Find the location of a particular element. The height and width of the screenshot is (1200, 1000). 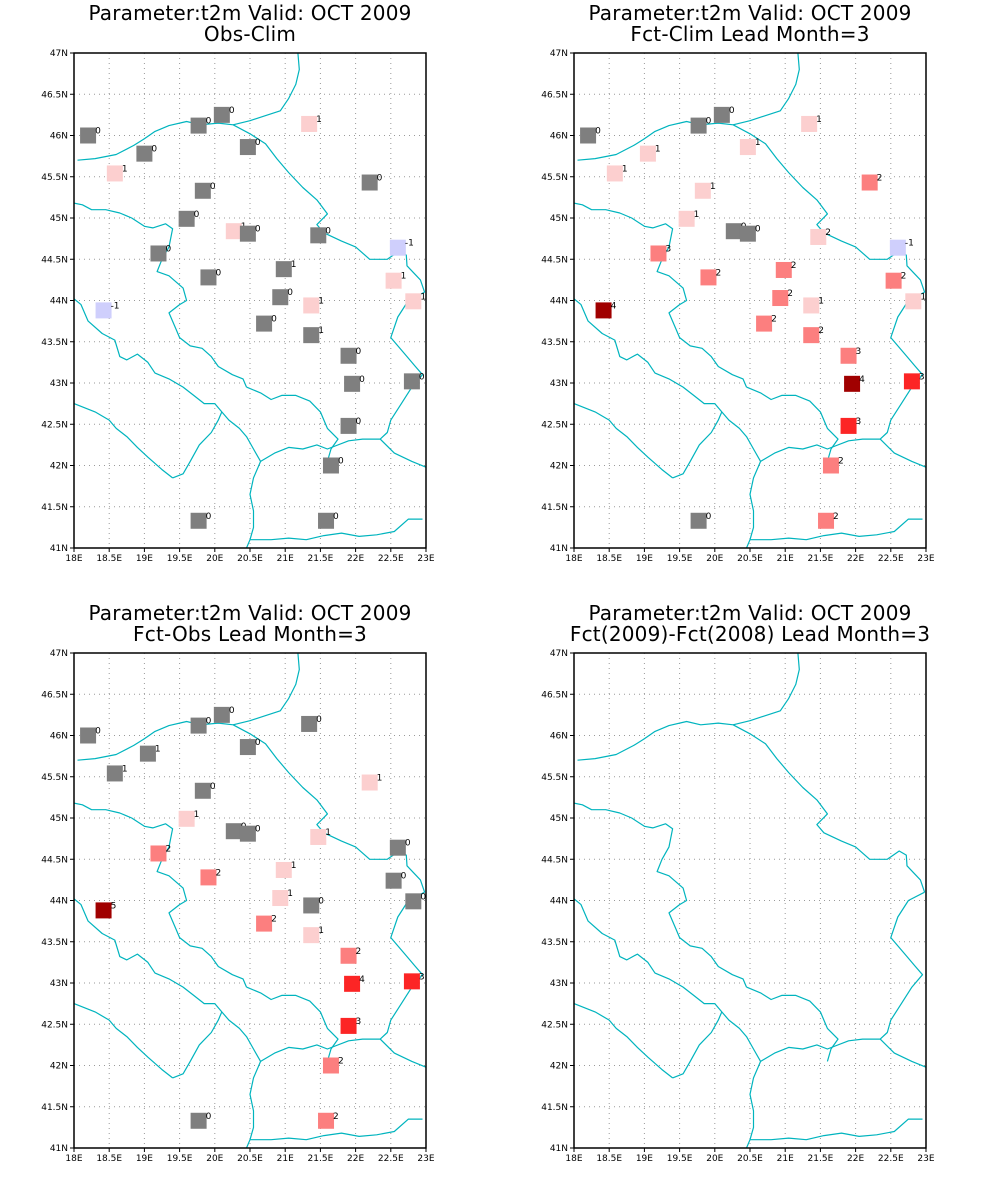

lon-tick-label: 21E is located at coordinates (285, 559).